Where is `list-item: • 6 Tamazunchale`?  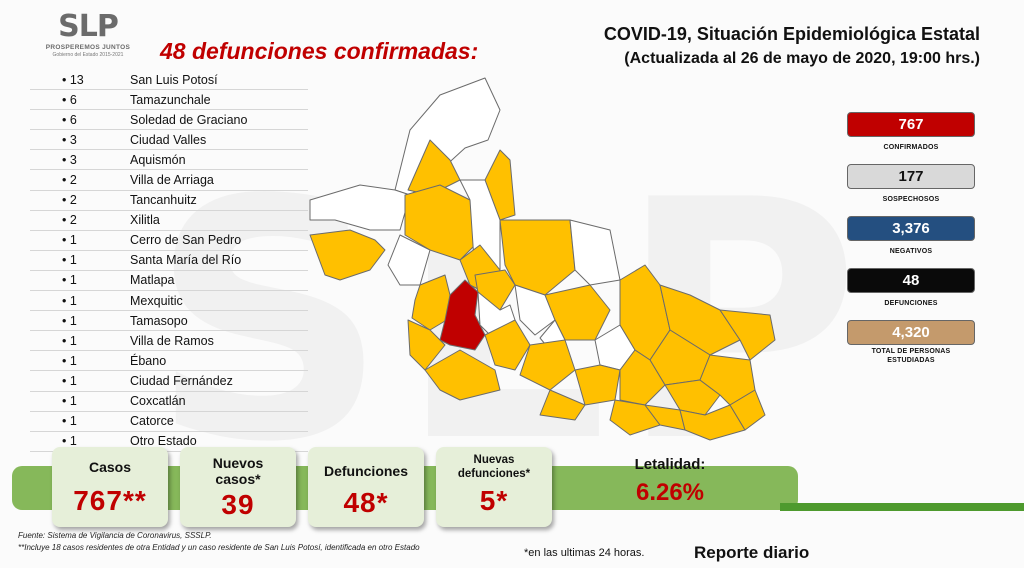
list-item: • 6 Tamazunchale is located at coordinates (169, 100).